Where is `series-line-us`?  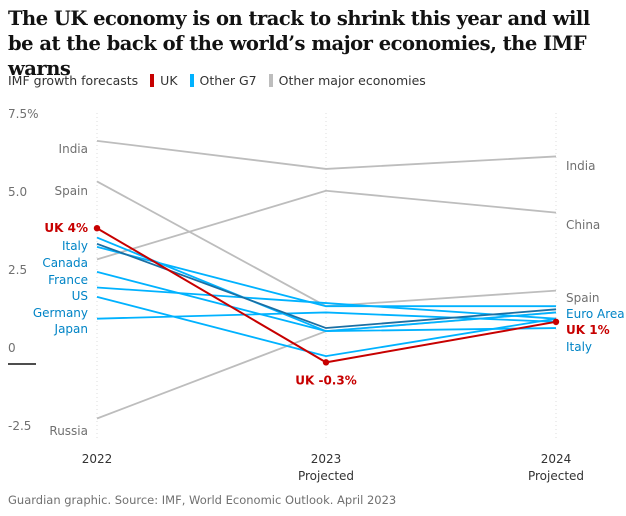 series-line-us is located at coordinates (326, 303).